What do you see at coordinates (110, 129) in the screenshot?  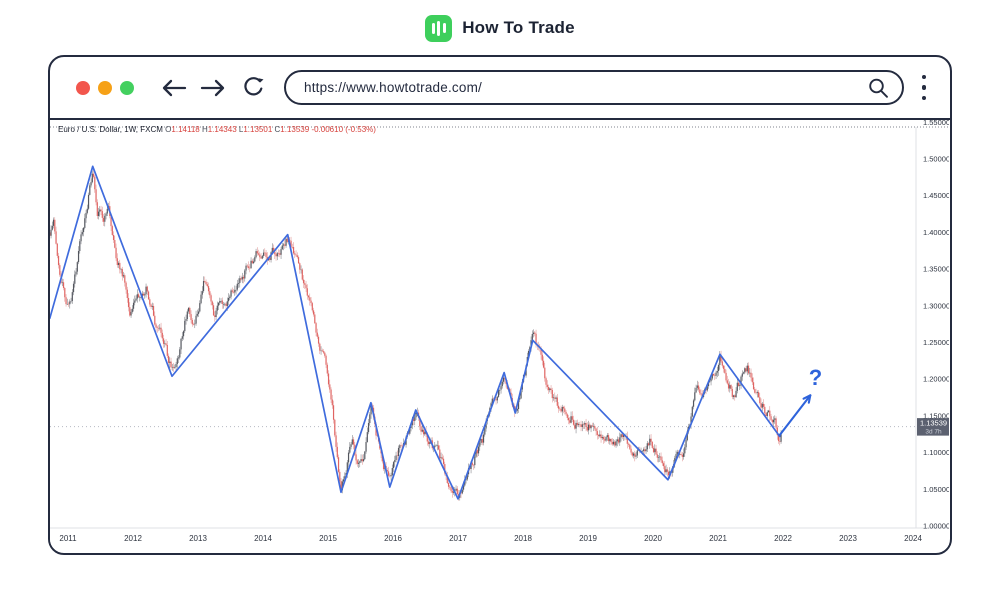 I see `symbol-title: Euro / U.S. Dollar, 1W, FXCM` at bounding box center [110, 129].